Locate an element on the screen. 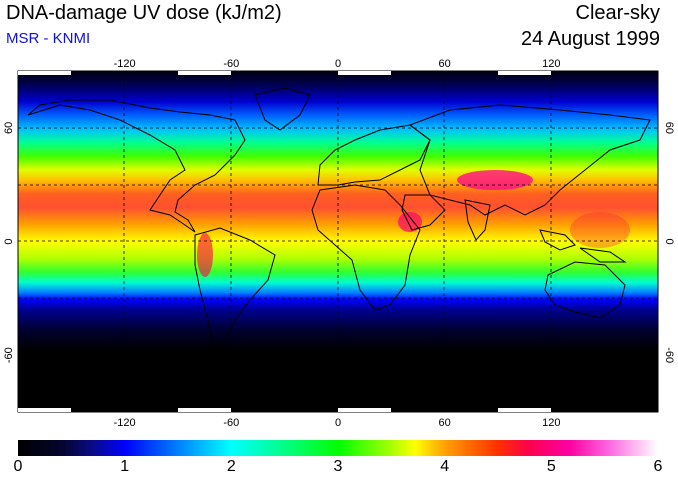 The image size is (678, 480). lon-labels-top: -120 -60 0 60 120 is located at coordinates (337, 64).